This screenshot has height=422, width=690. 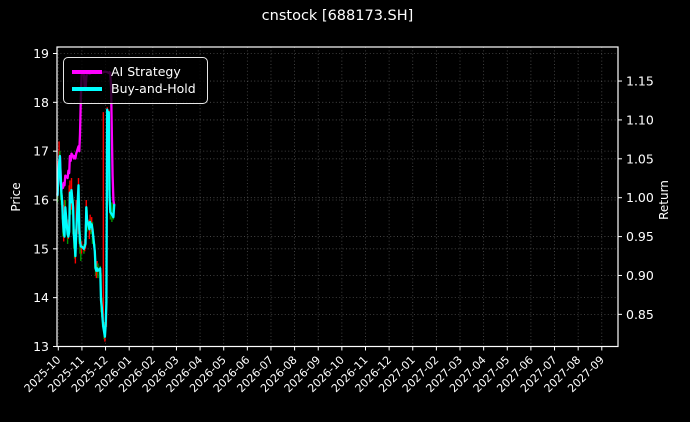 What do you see at coordinates (16, 197) in the screenshot?
I see `left-axis-label: Price` at bounding box center [16, 197].